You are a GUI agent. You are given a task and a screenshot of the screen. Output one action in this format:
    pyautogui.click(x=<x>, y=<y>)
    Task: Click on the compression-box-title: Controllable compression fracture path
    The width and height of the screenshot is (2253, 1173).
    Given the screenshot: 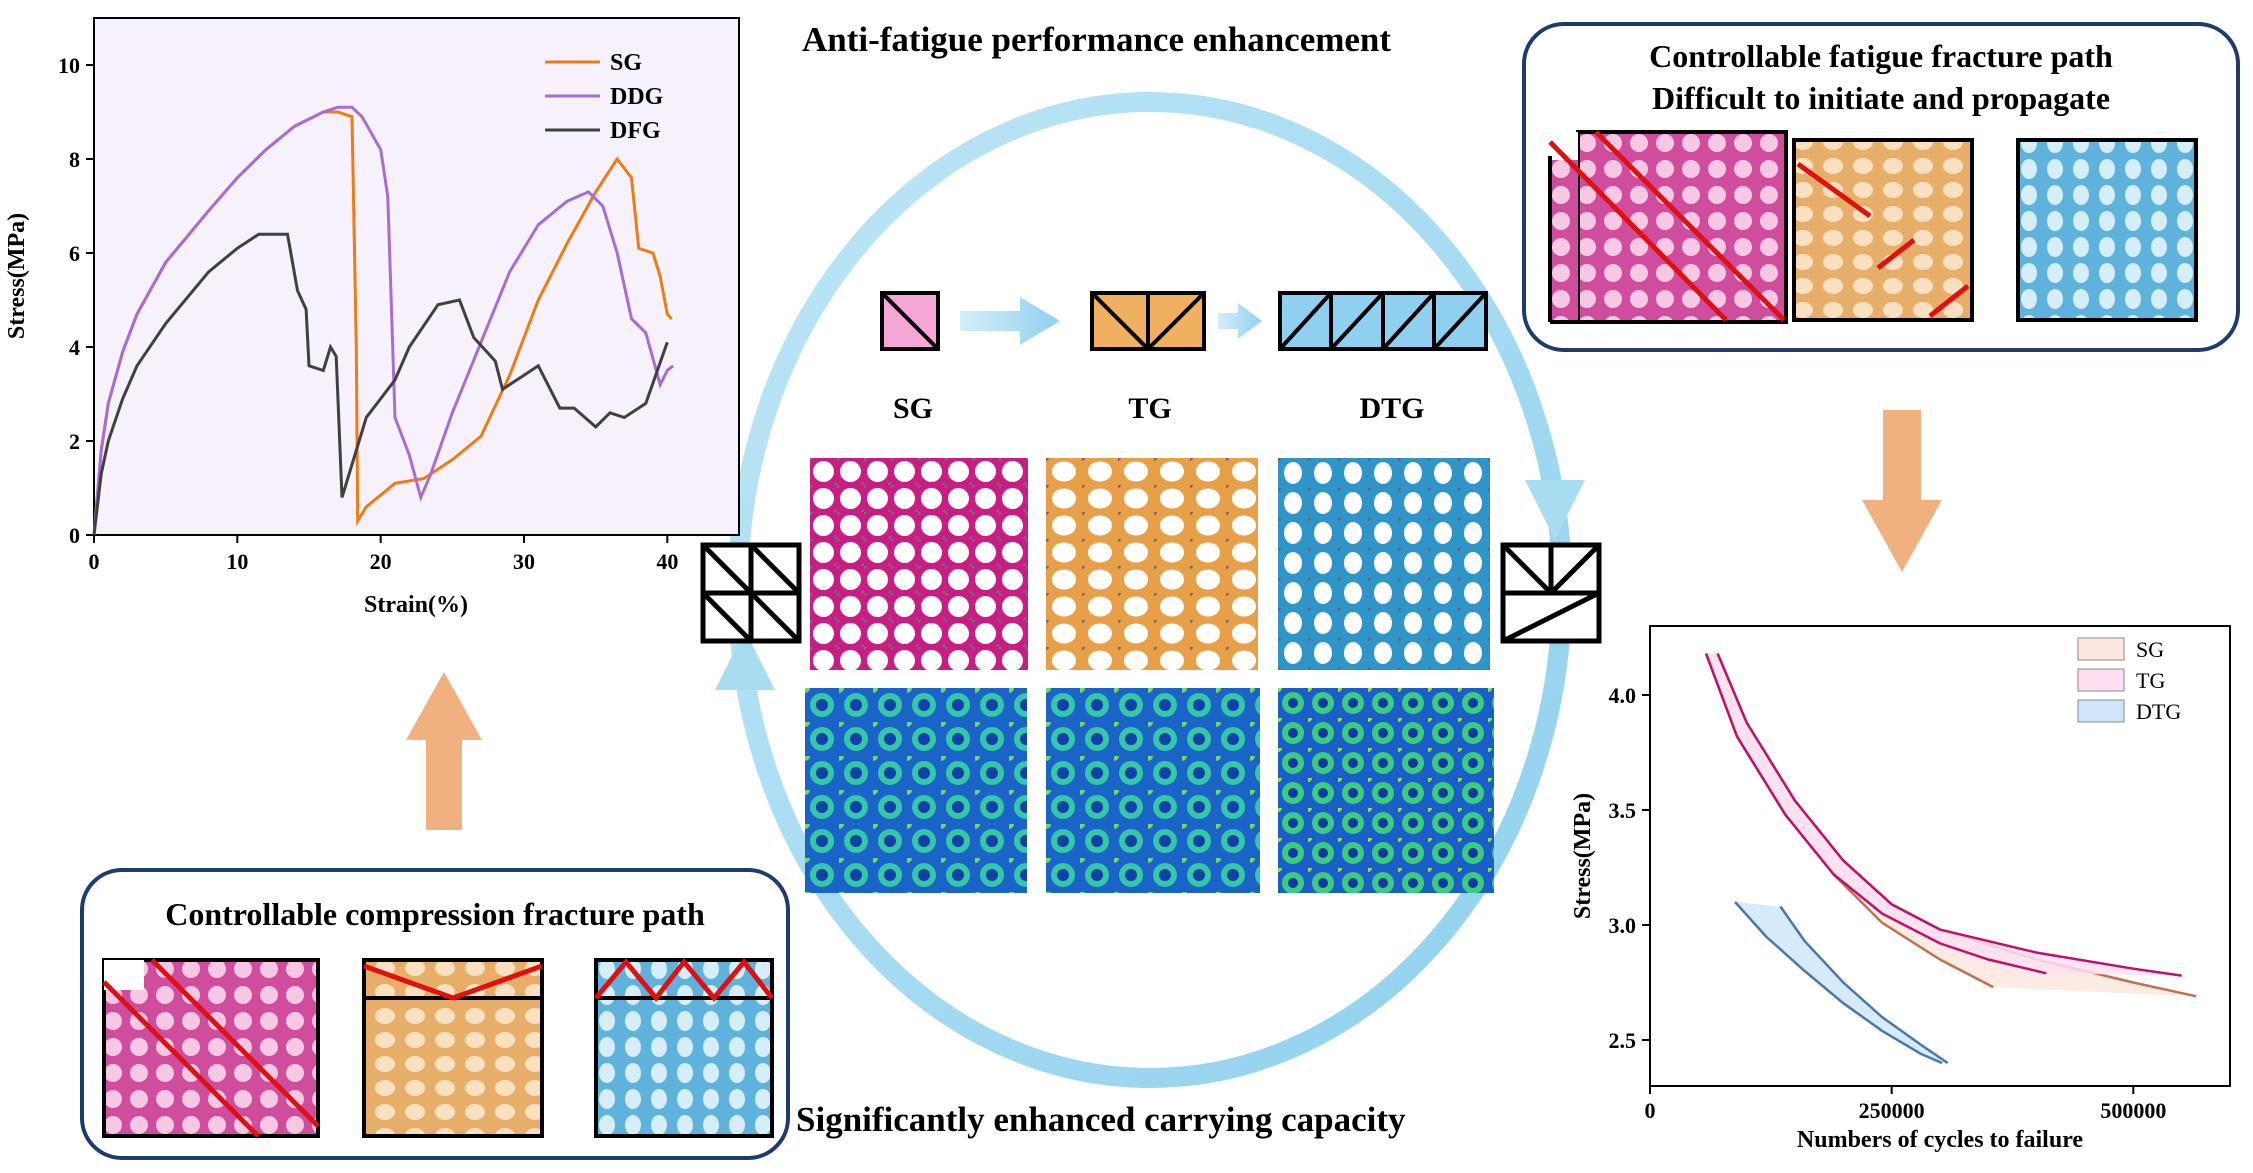 What is the action you would take?
    pyautogui.click(x=435, y=914)
    